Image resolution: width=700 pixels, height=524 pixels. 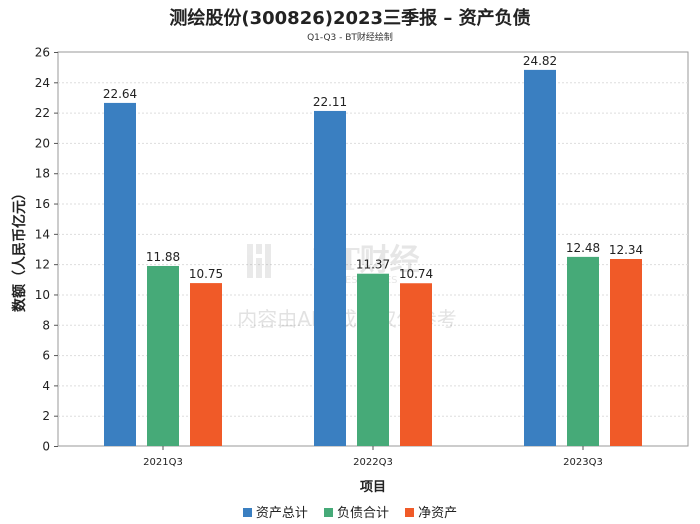 I want to click on y-tick-label: 10, so click(x=42, y=295).